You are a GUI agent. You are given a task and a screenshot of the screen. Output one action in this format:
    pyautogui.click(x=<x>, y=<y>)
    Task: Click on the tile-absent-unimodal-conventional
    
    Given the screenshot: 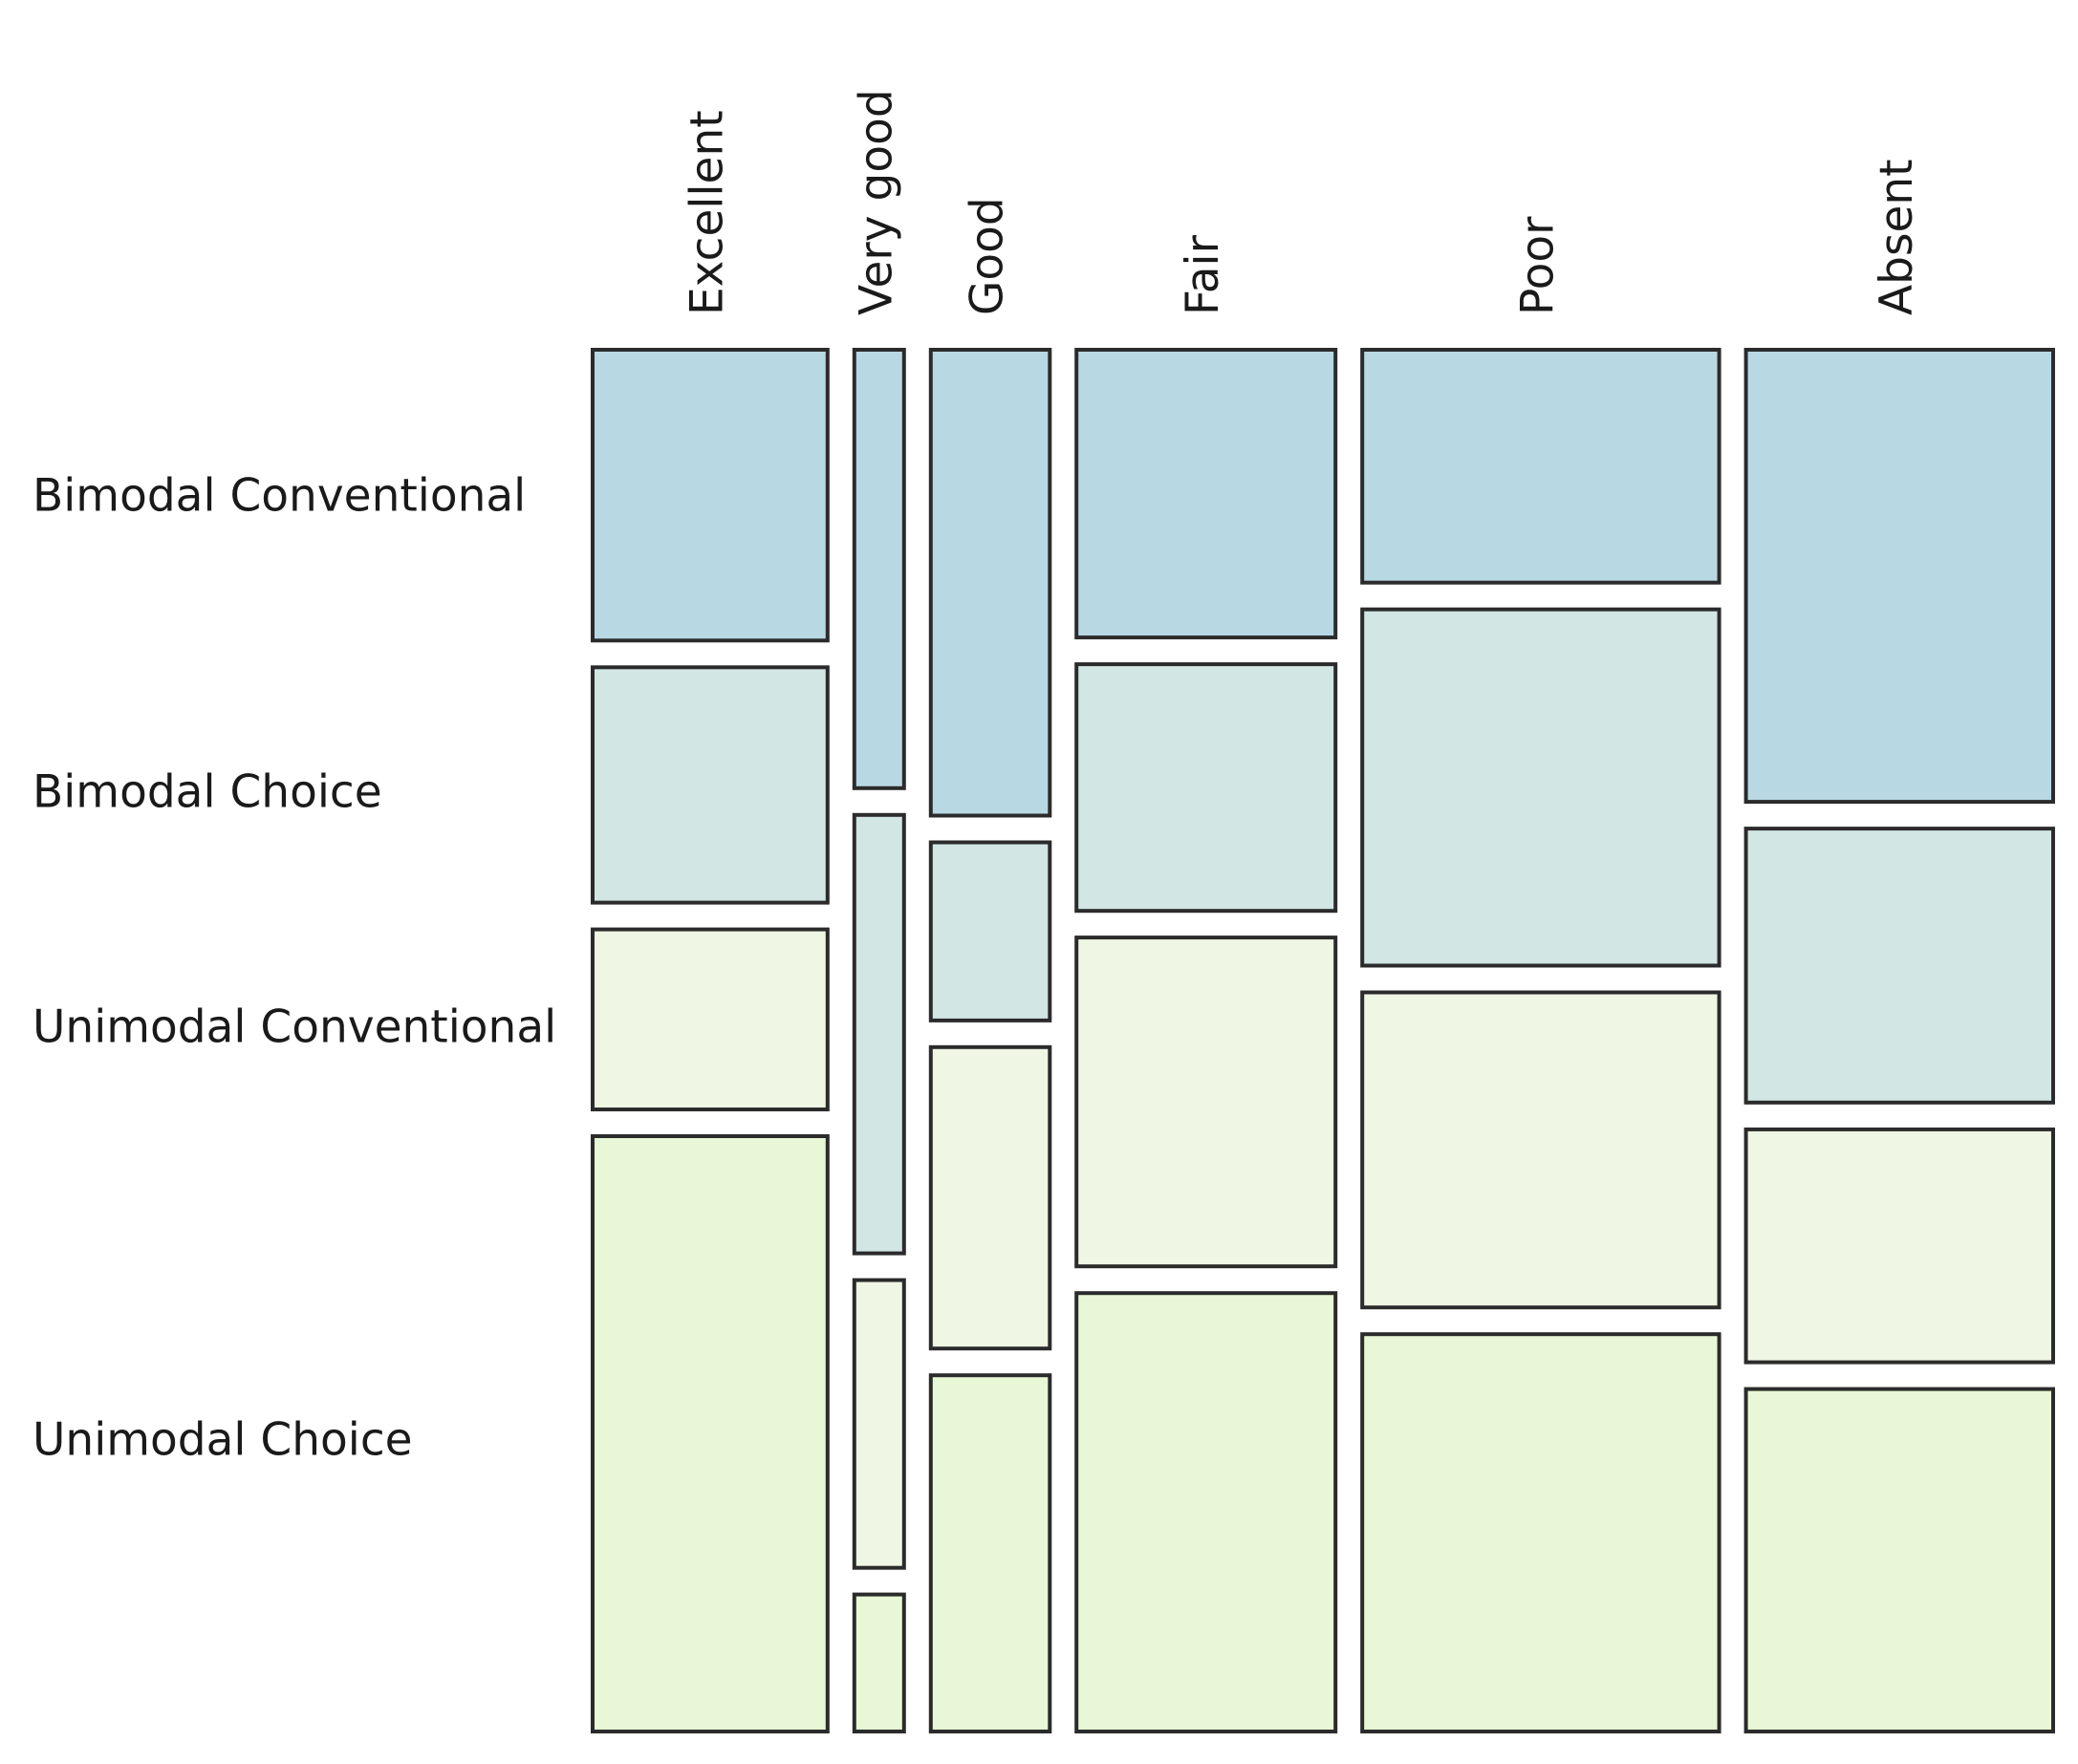 What is the action you would take?
    pyautogui.click(x=1899, y=1246)
    